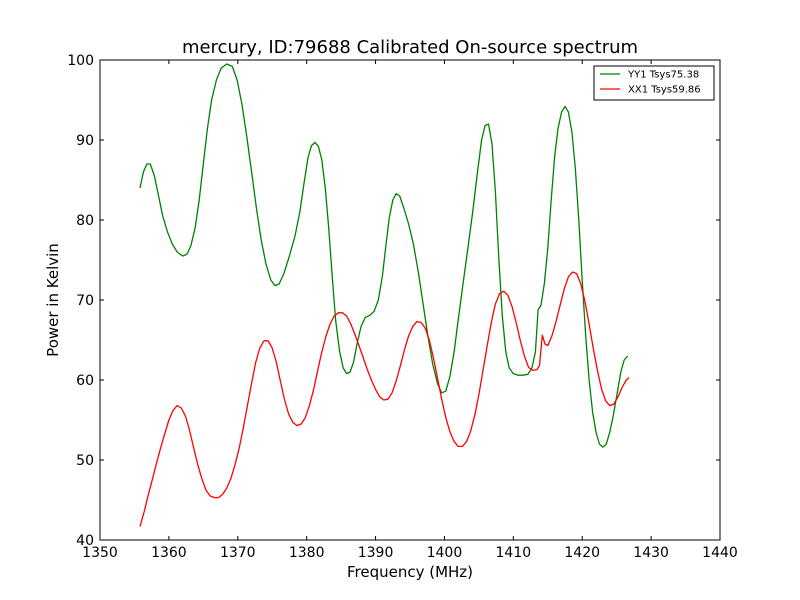 This screenshot has height=600, width=800. Describe the element at coordinates (514, 553) in the screenshot. I see `x-tick-label: 1410` at that location.